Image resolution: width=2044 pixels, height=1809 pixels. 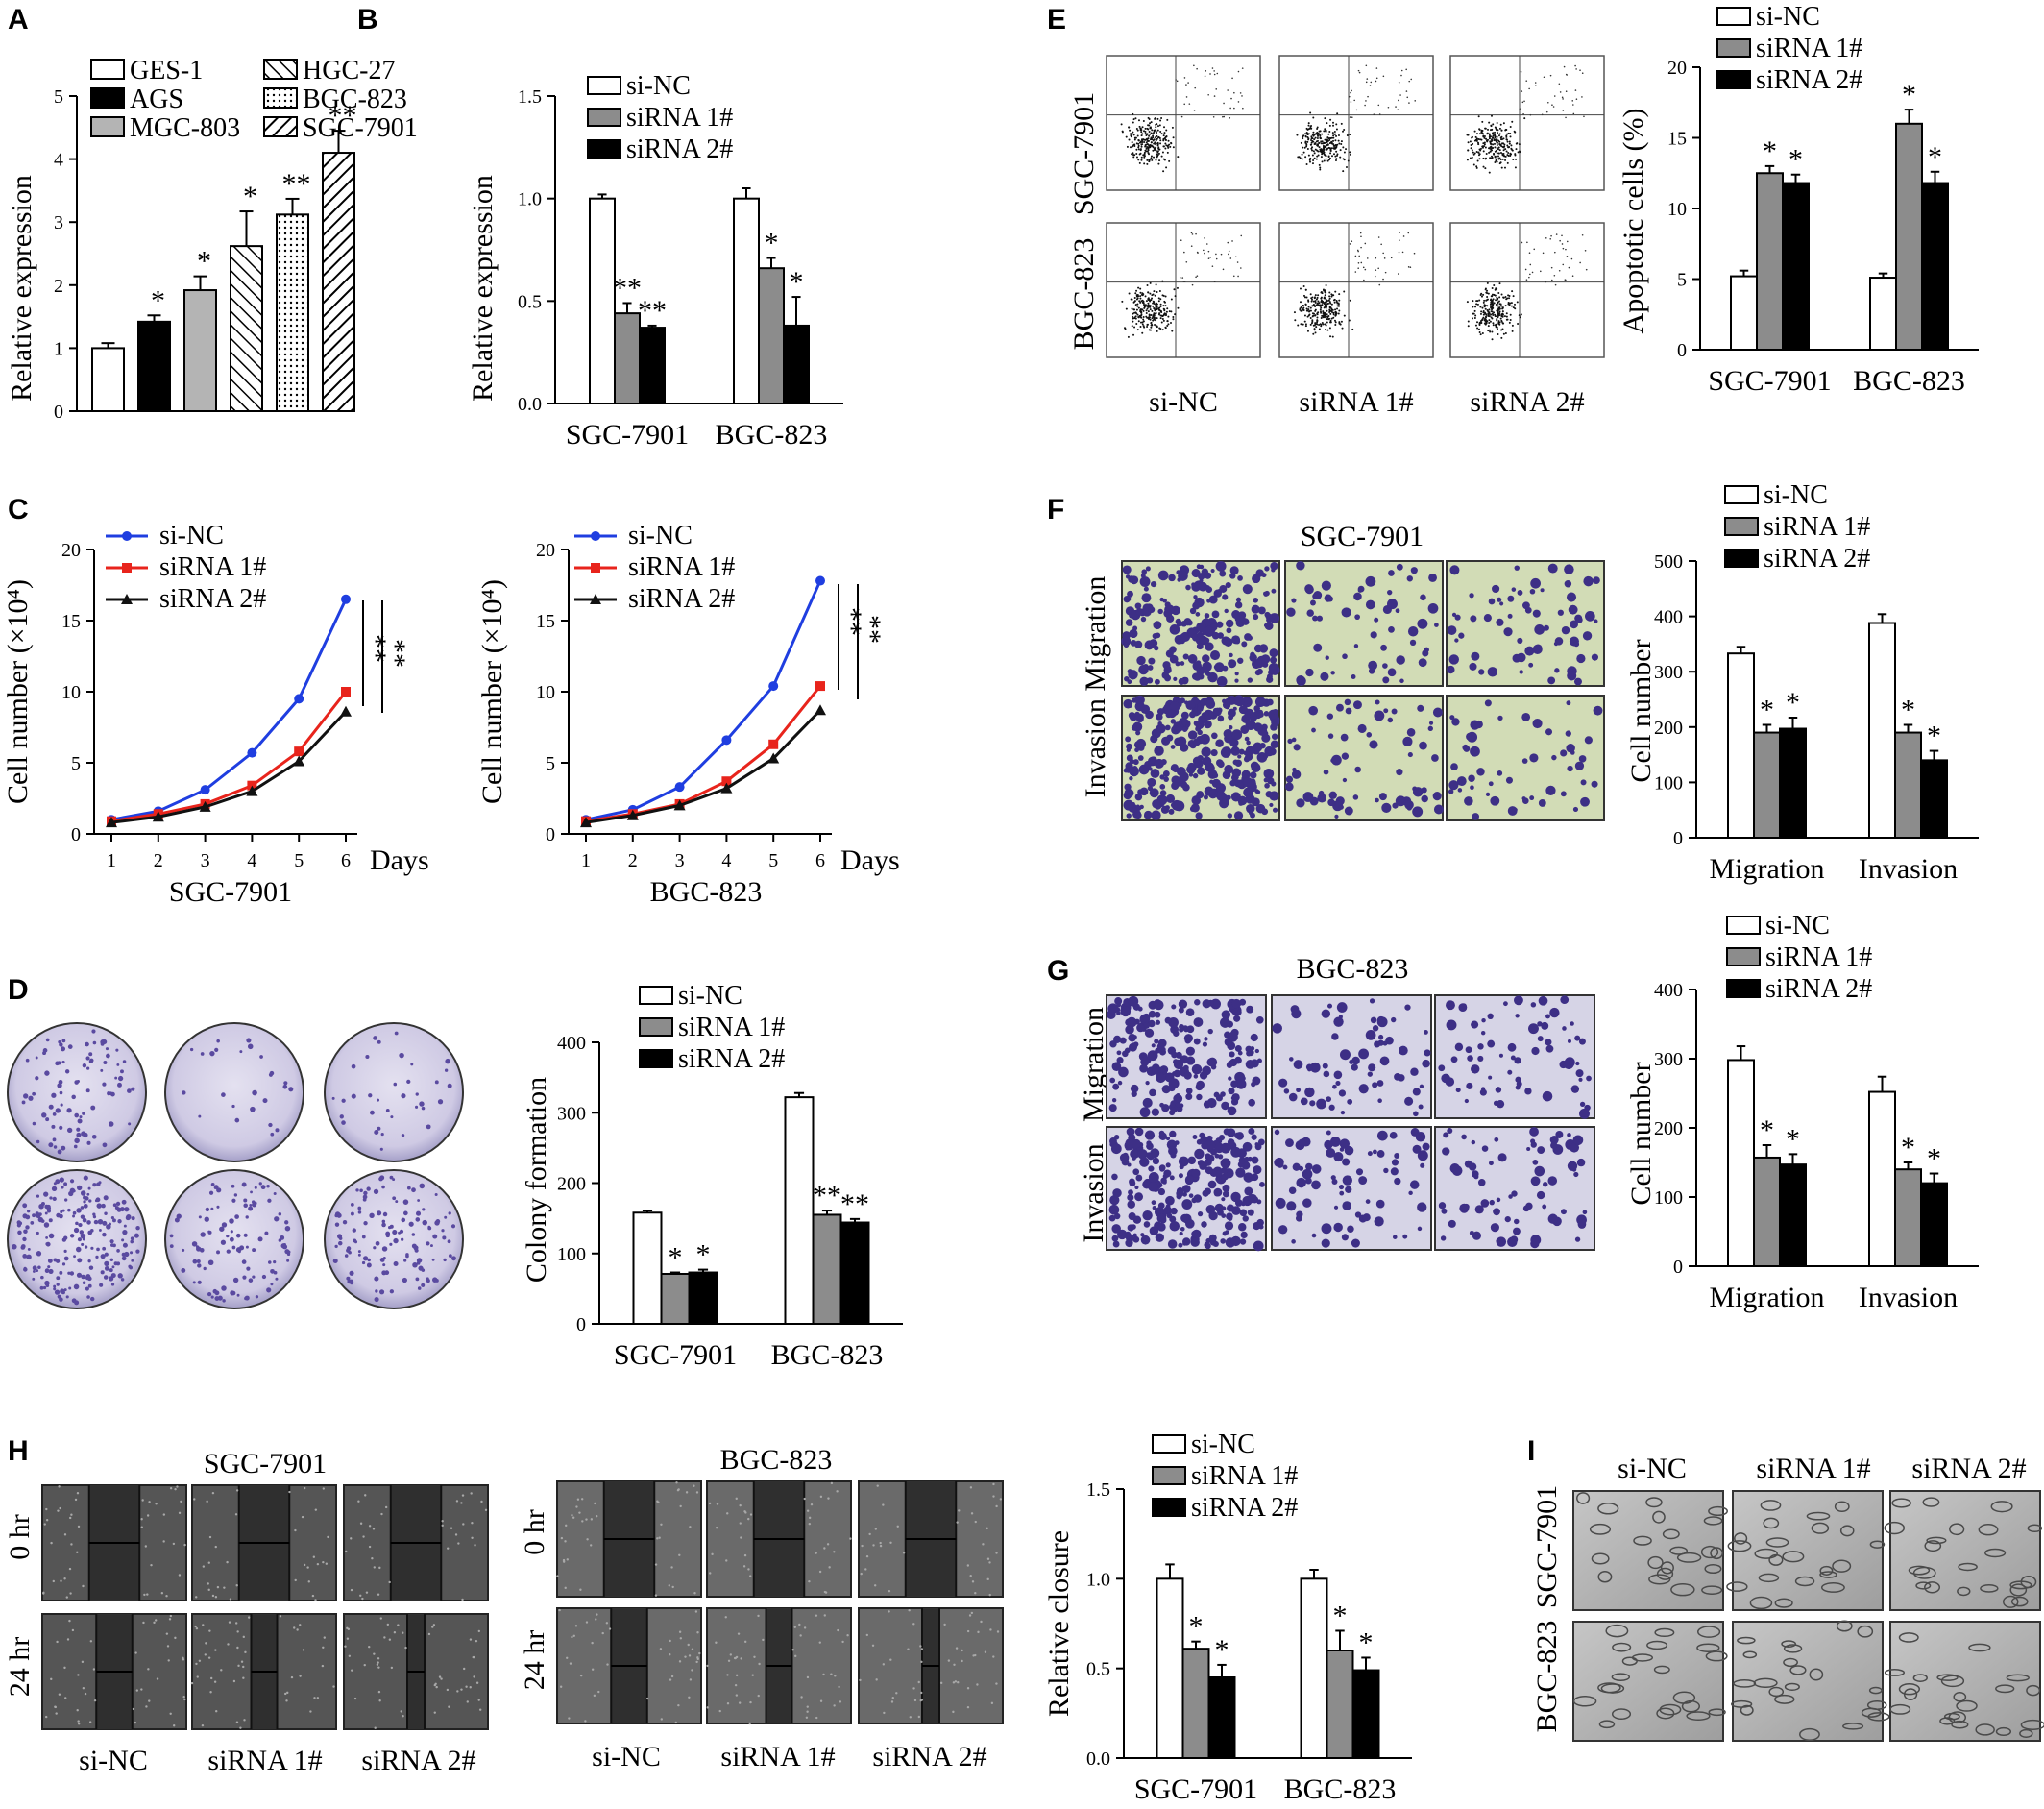 What do you see at coordinates (1743, 989) in the screenshot?
I see `legG-swatch` at bounding box center [1743, 989].